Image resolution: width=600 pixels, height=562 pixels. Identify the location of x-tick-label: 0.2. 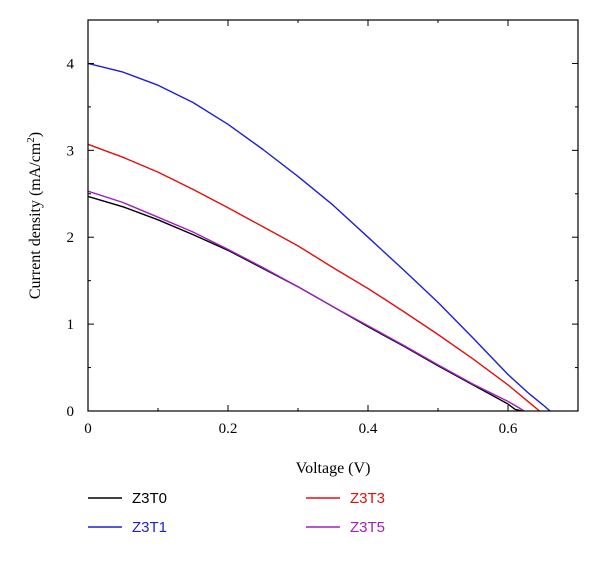
(228, 429).